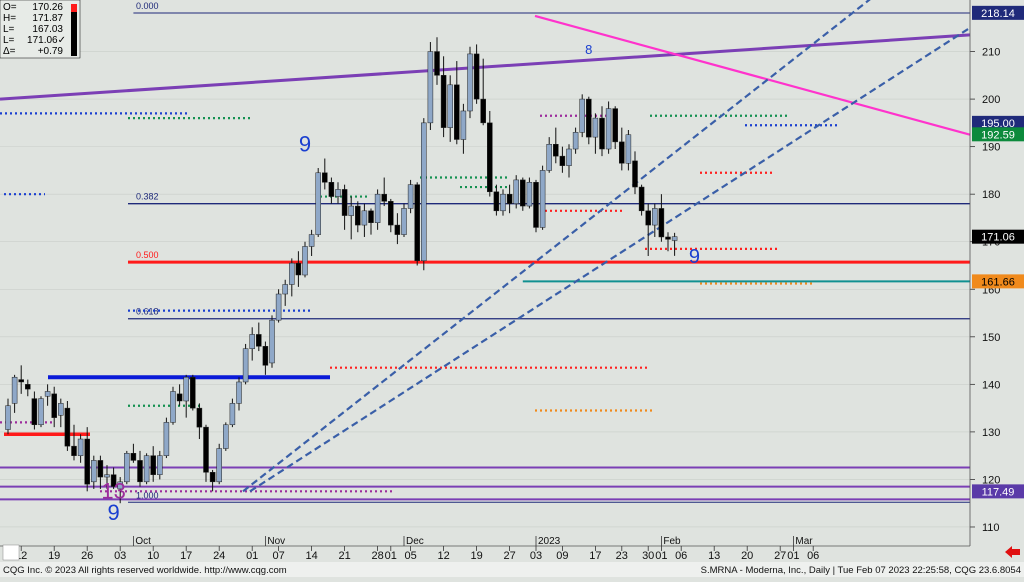  What do you see at coordinates (804, 541) in the screenshot?
I see `month-label: Mar` at bounding box center [804, 541].